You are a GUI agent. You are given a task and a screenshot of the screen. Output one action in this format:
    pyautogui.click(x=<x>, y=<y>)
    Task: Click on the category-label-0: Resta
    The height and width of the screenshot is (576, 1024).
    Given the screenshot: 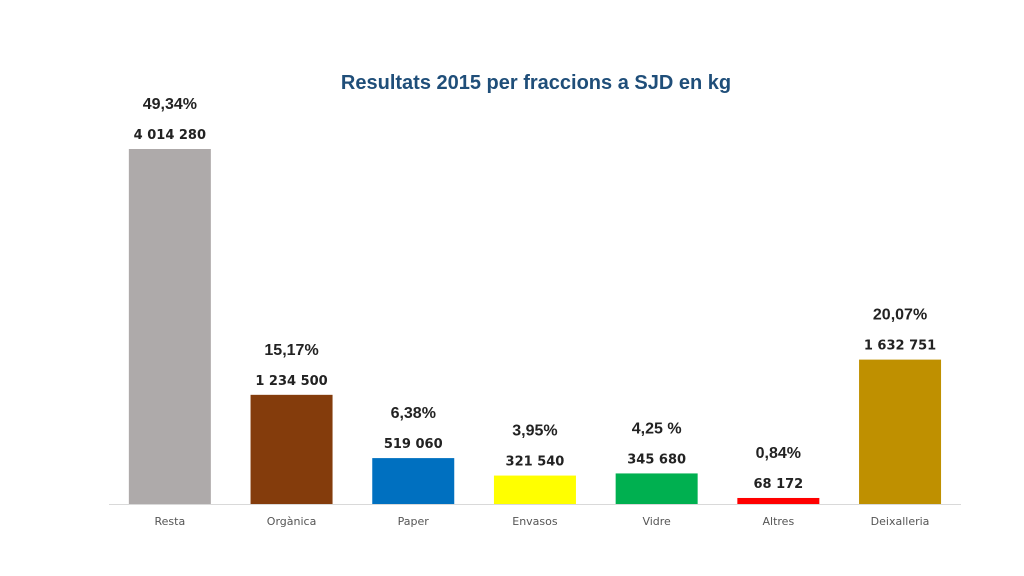 What is the action you would take?
    pyautogui.click(x=169, y=521)
    